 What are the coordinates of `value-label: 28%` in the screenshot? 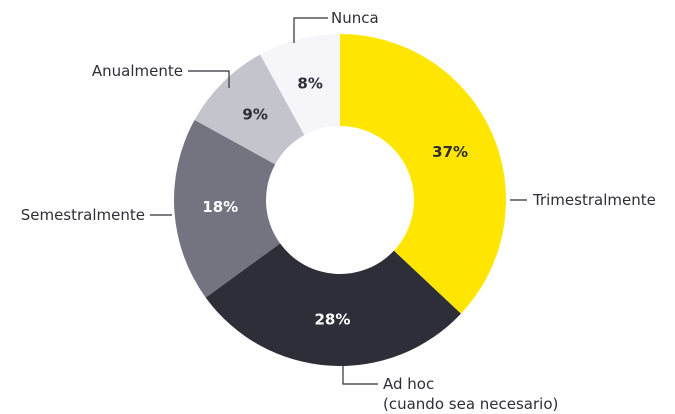 It's located at (333, 319).